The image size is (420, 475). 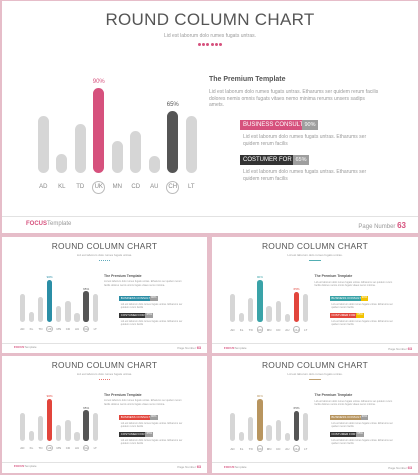 What do you see at coordinates (98, 187) in the screenshot?
I see `category-label: UK` at bounding box center [98, 187].